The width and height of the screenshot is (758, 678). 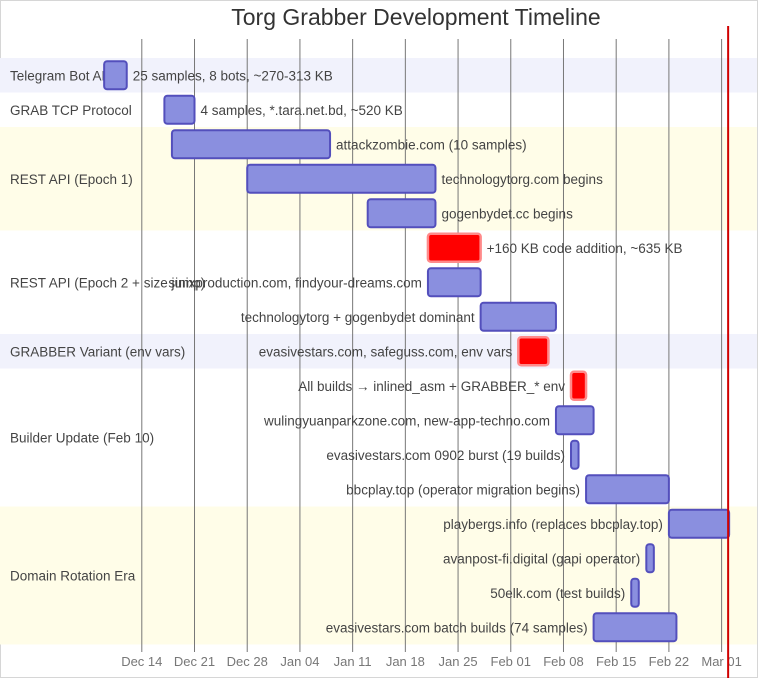 I want to click on task-label: 25 samples, 8 bots, ~270-313 KB, so click(x=233, y=75).